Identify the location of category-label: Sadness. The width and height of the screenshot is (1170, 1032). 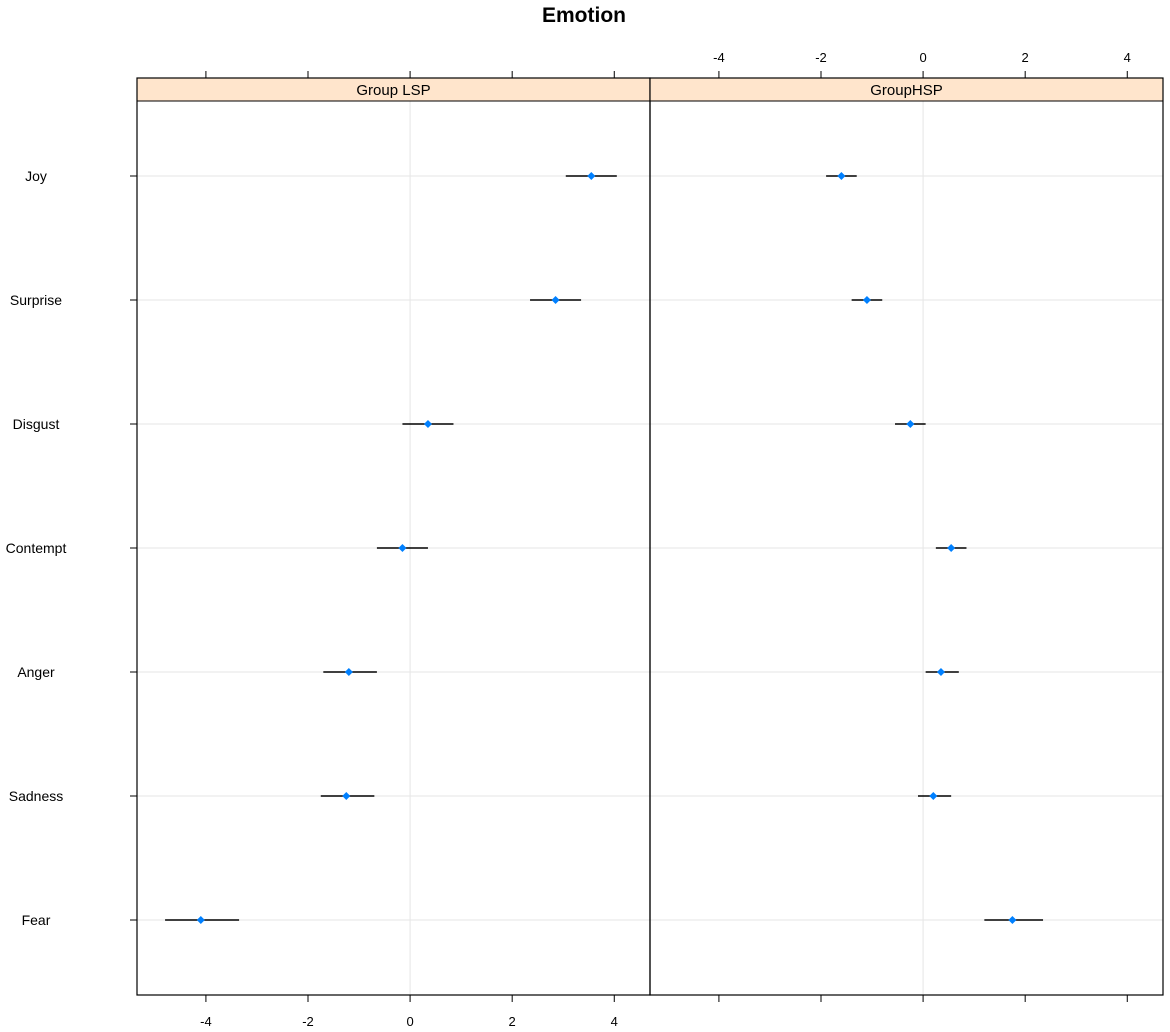
(36, 796).